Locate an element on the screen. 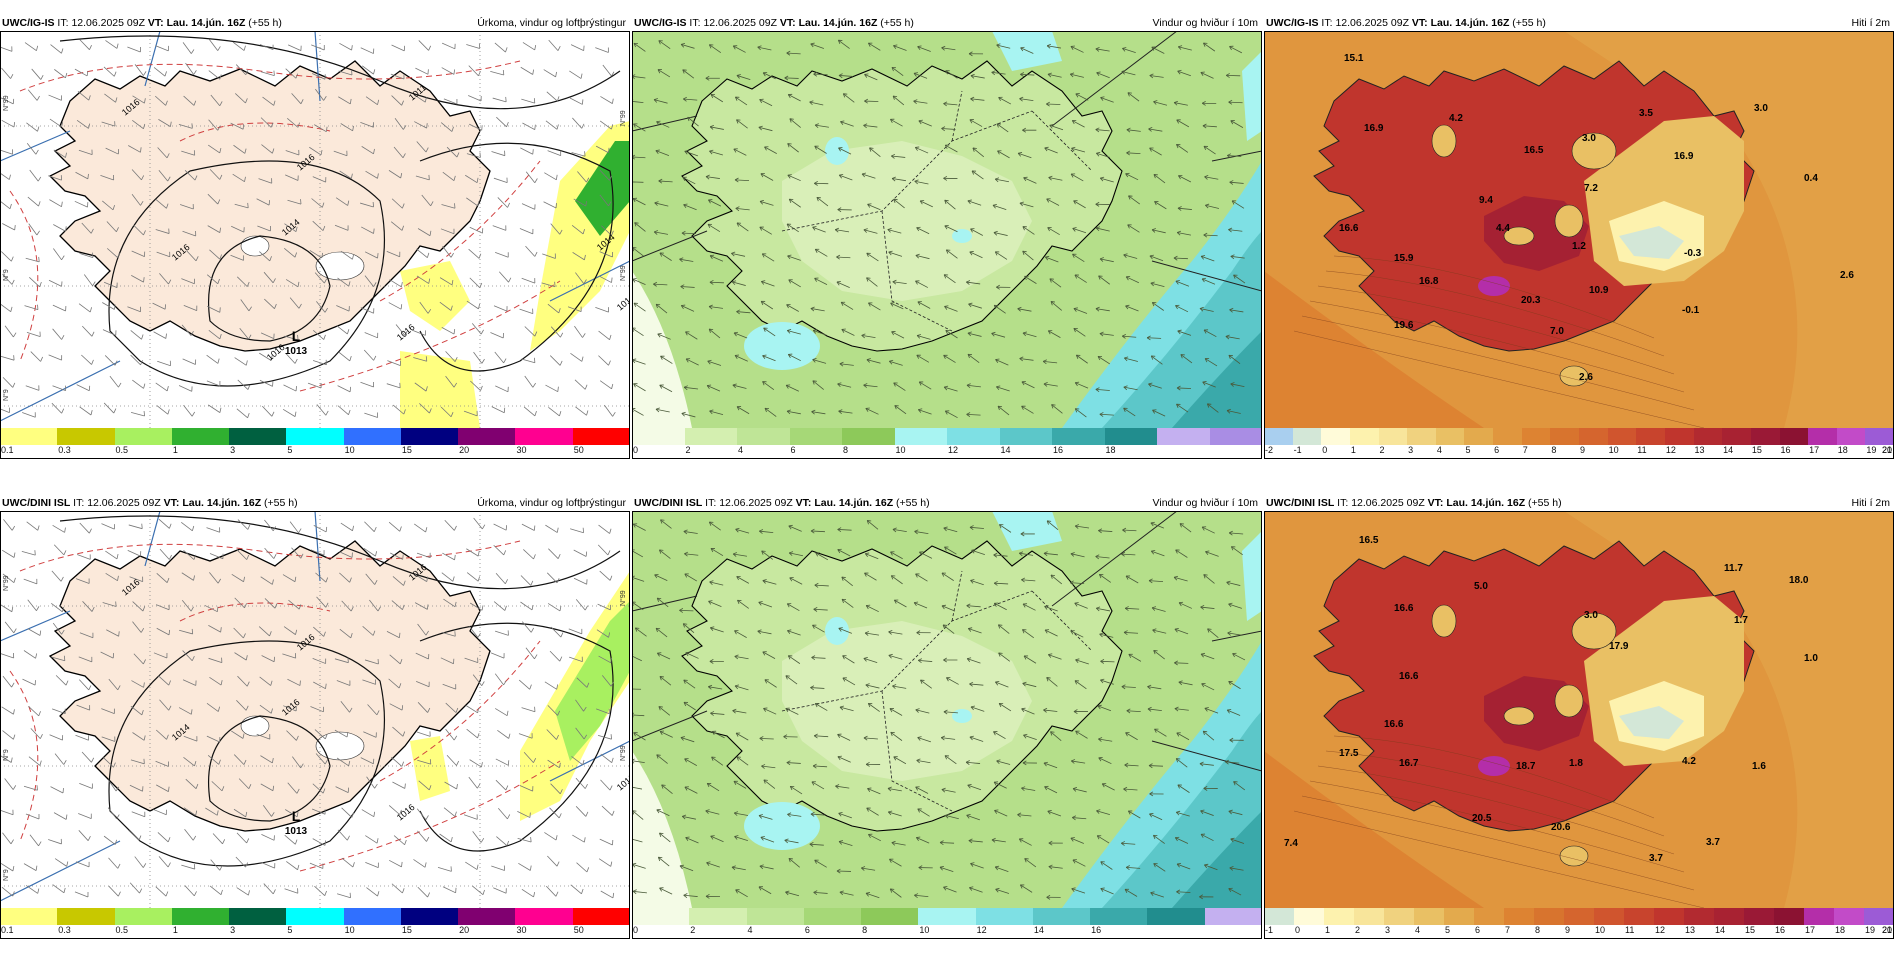 This screenshot has width=1900, height=955. colorbar-tick-label: 7 is located at coordinates (1525, 450).